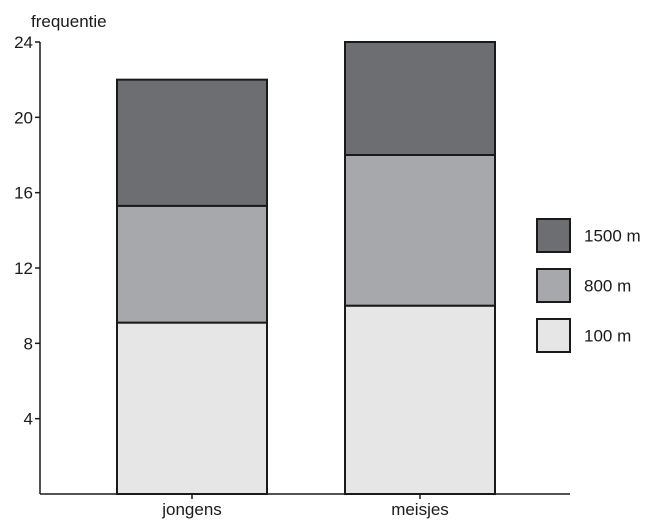 This screenshot has height=522, width=657. I want to click on bar-jongens-100-m, so click(192, 408).